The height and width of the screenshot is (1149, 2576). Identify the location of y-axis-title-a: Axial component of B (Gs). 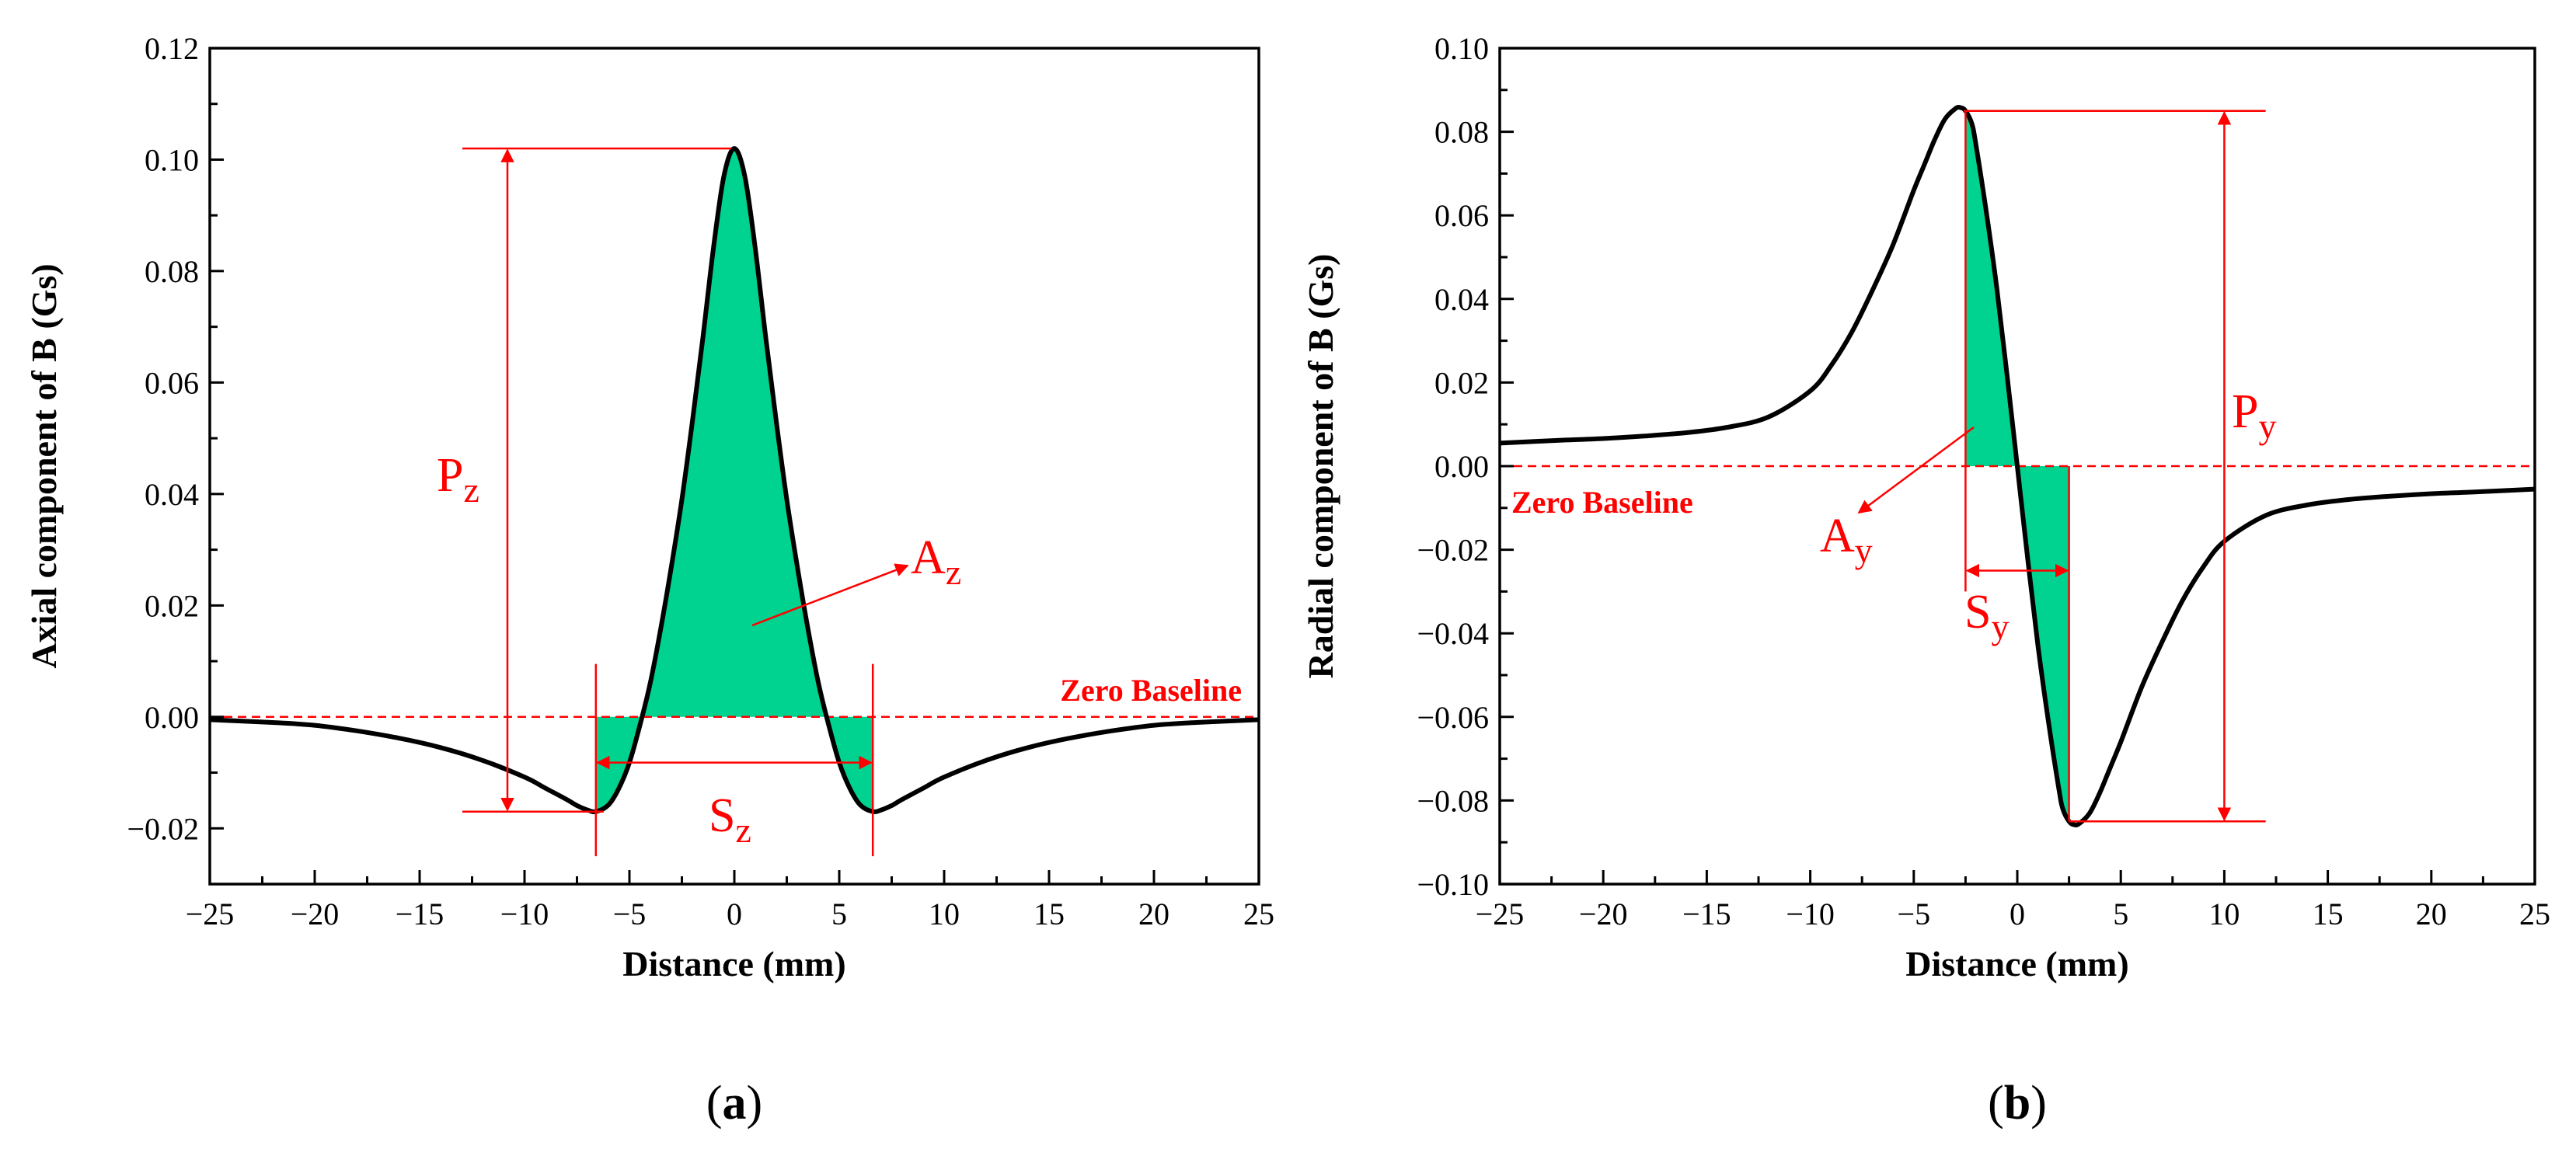
(44, 466).